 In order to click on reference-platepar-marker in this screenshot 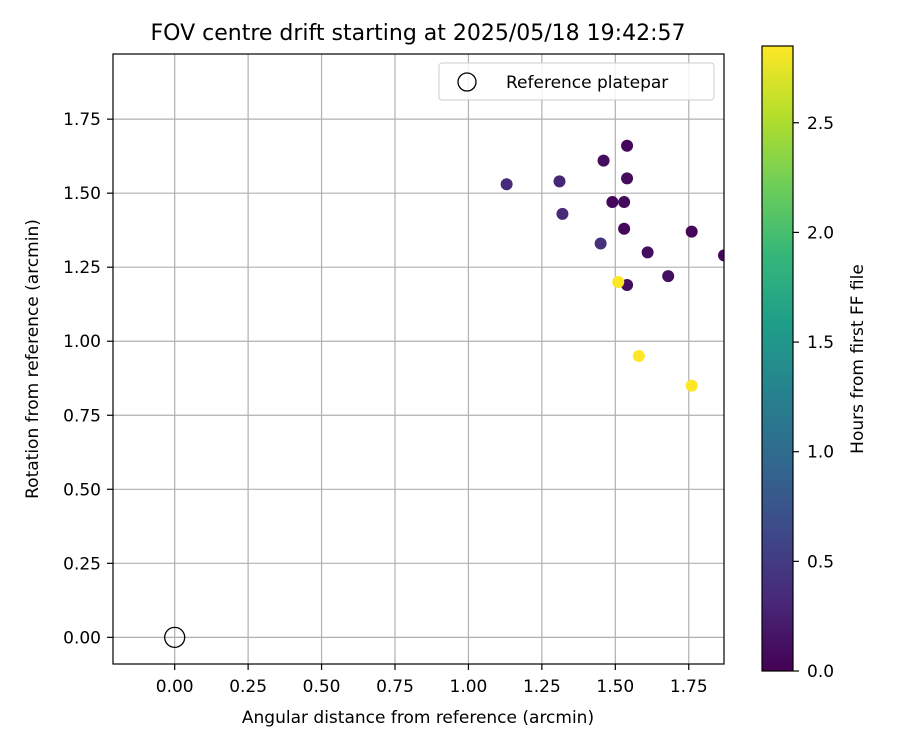, I will do `click(175, 637)`.